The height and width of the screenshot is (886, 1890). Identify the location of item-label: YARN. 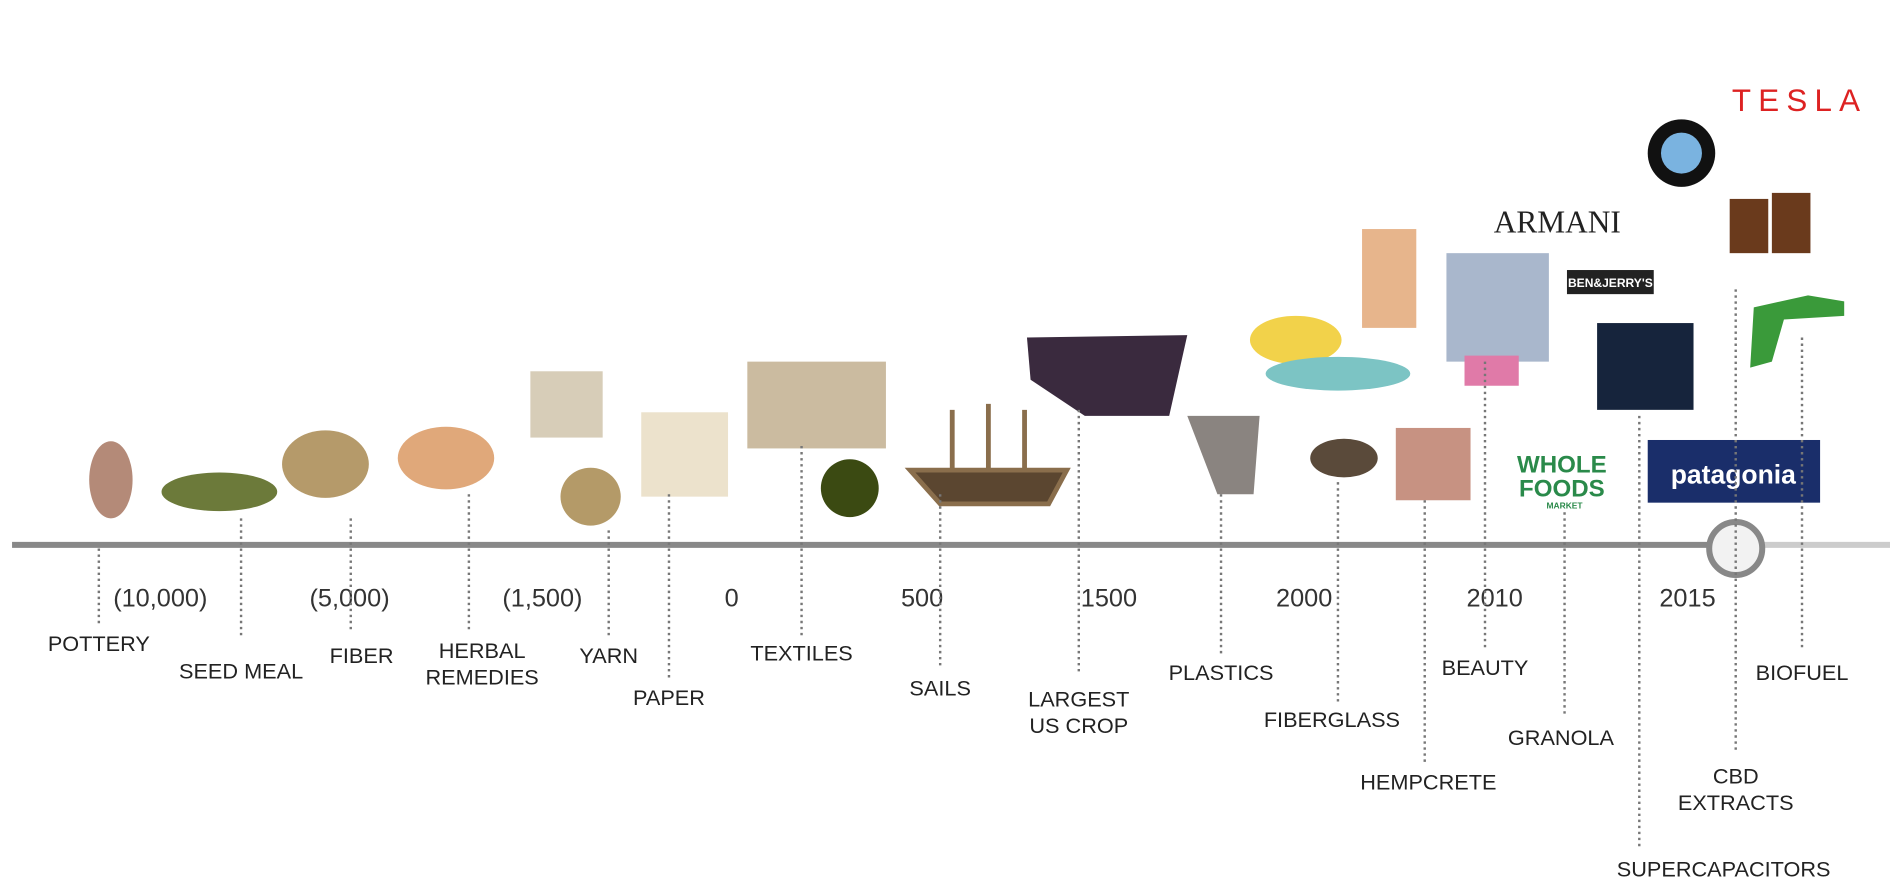
(608, 655).